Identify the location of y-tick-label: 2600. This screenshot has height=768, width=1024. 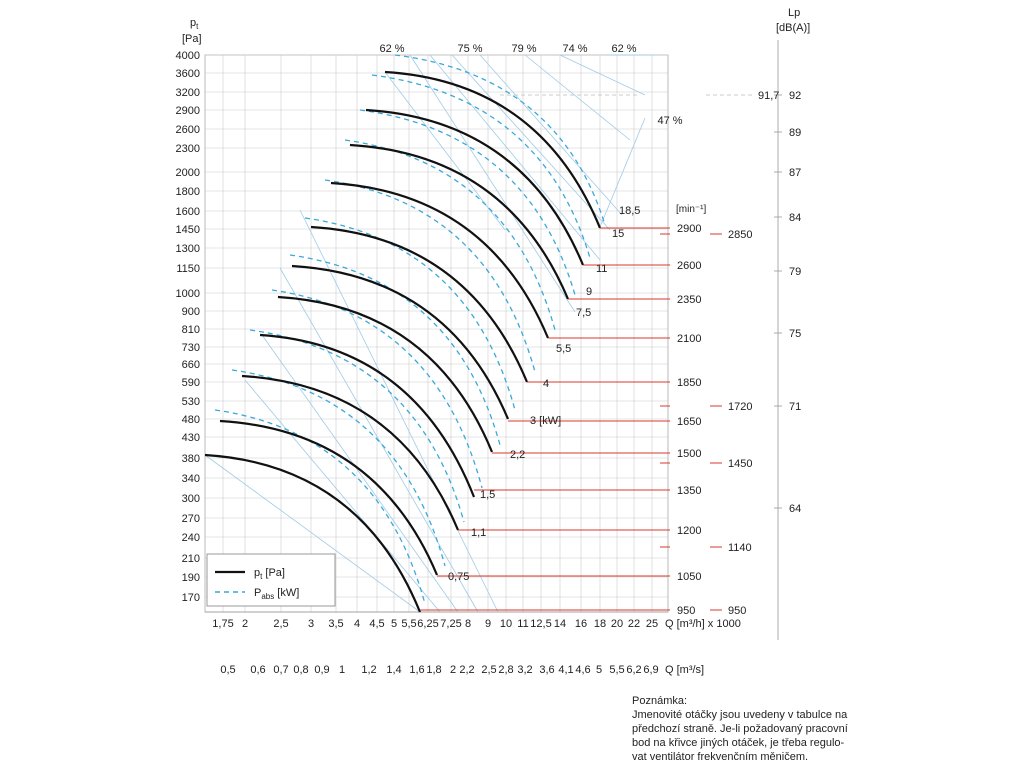
(188, 130).